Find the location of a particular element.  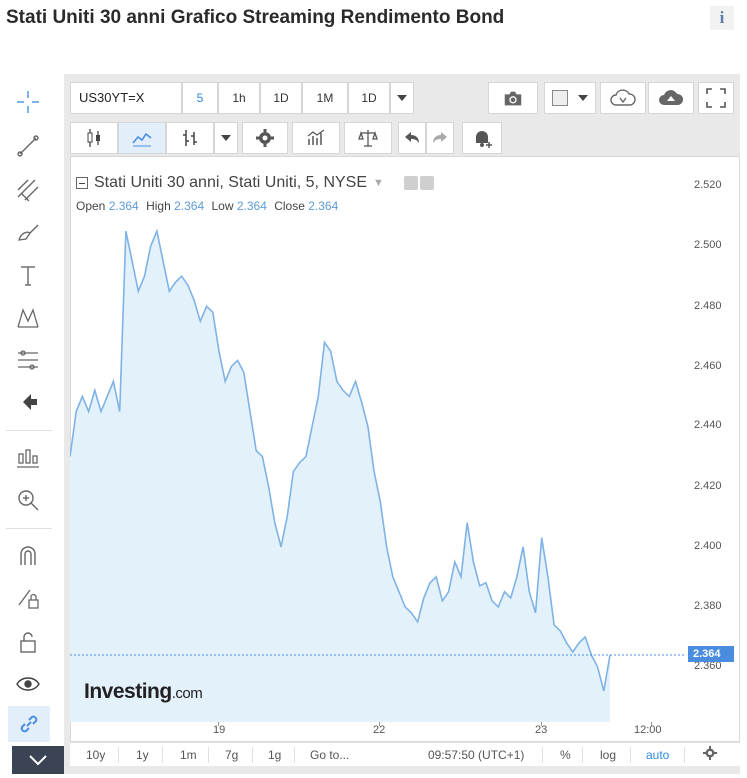

eye-icon is located at coordinates (28, 684).